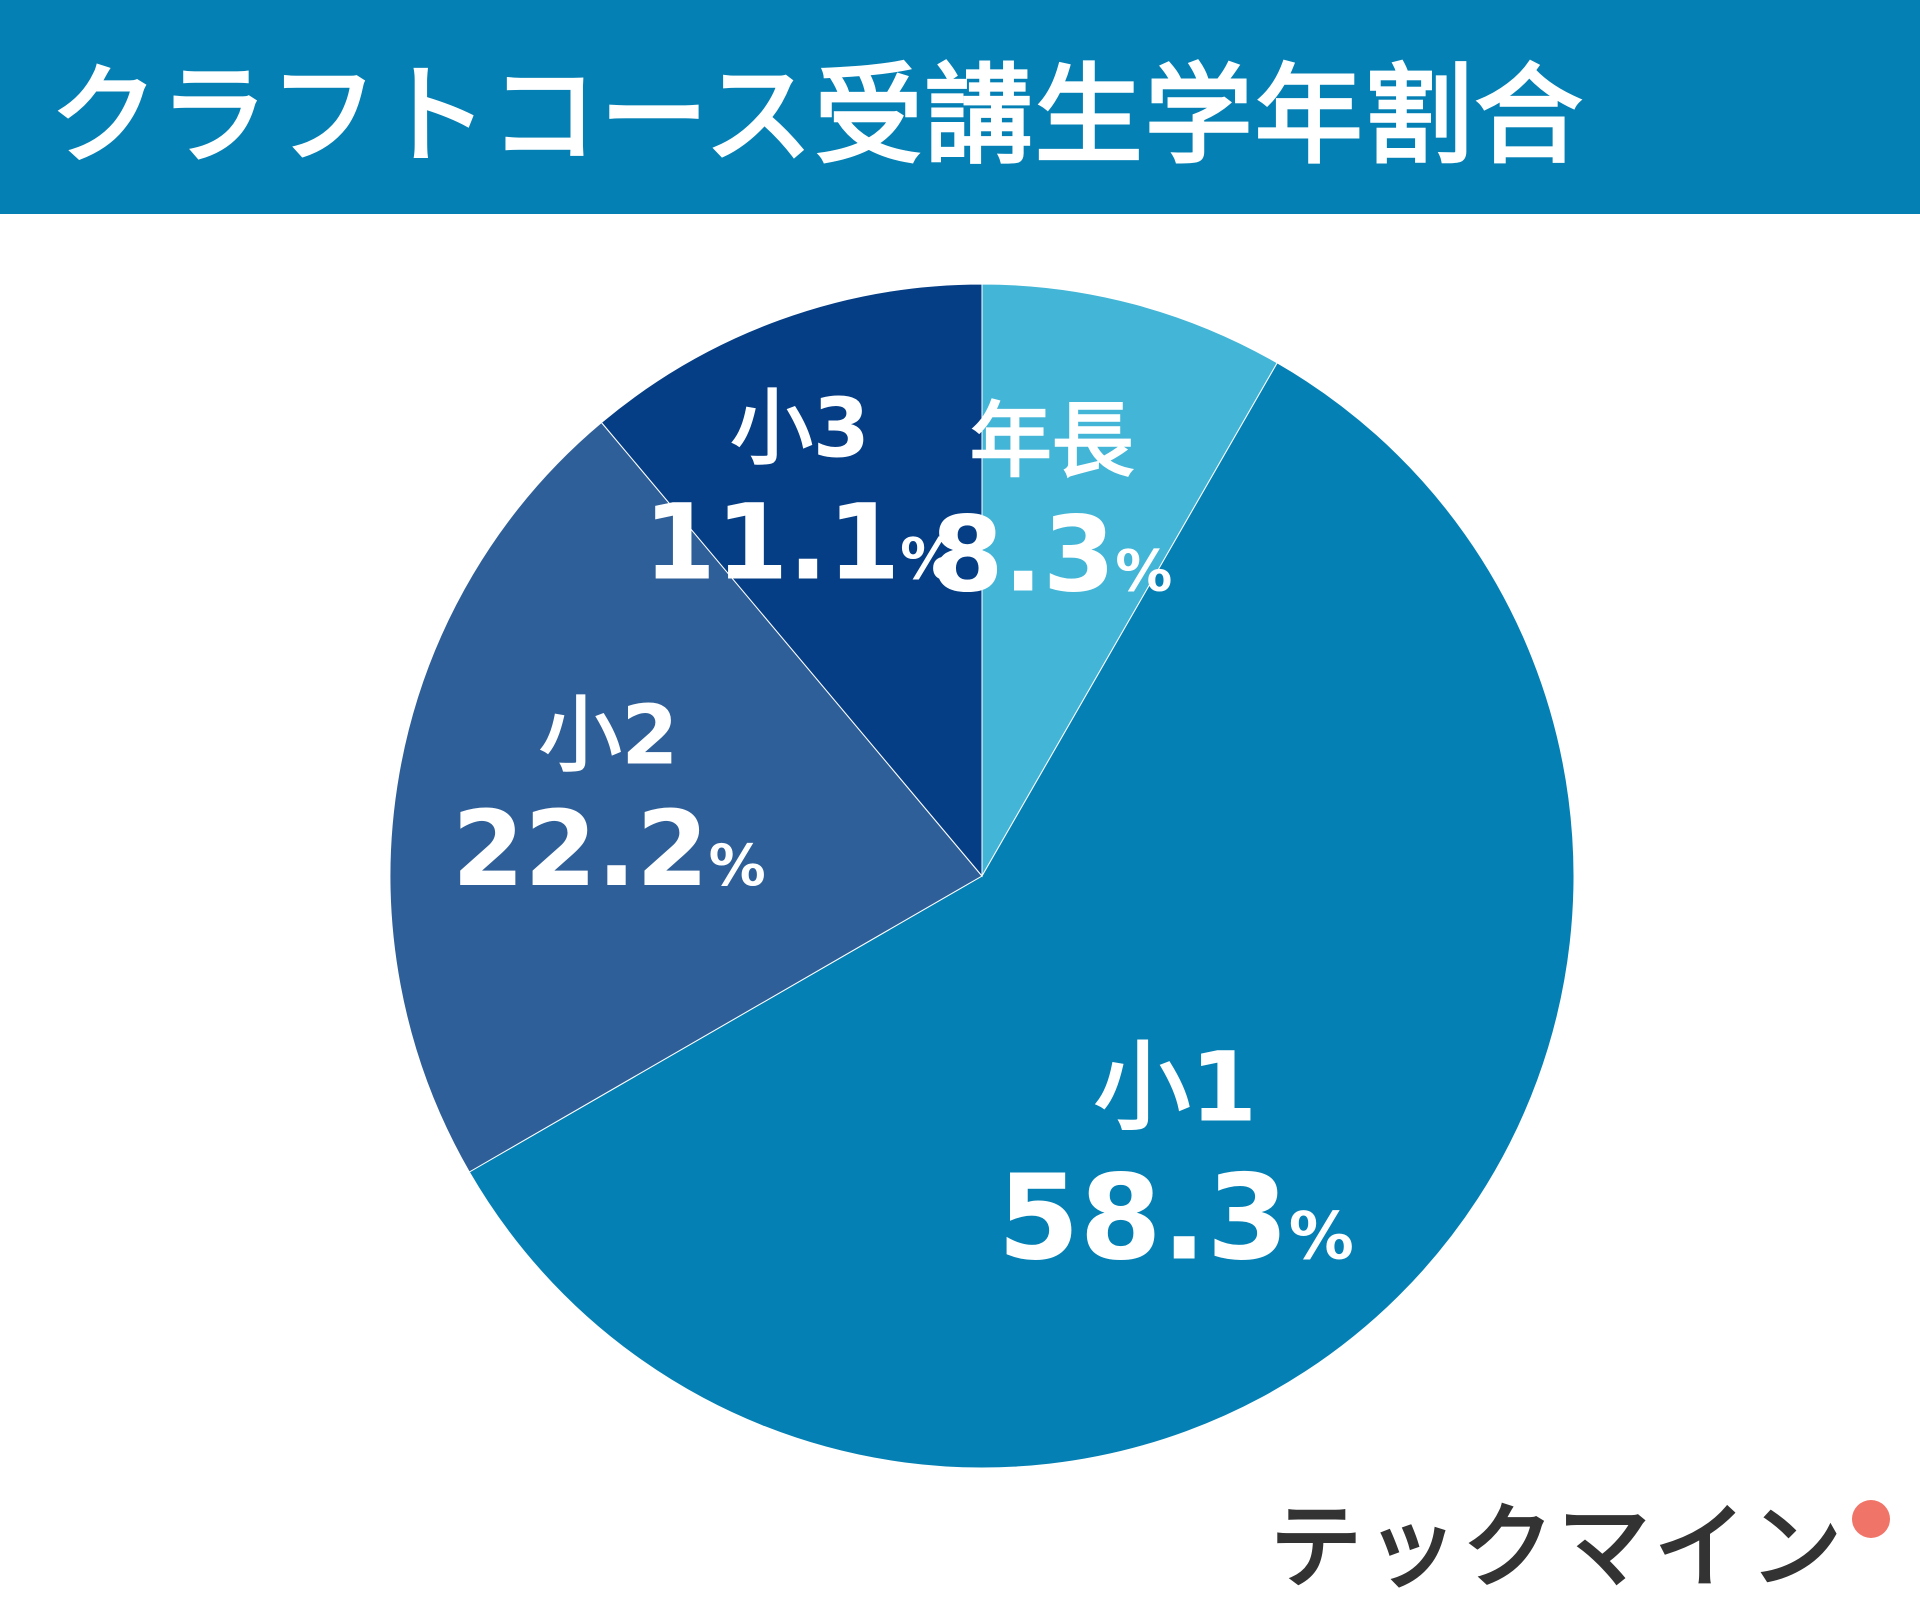  Describe the element at coordinates (1871, 1519) in the screenshot. I see `brand-dot-icon` at that location.